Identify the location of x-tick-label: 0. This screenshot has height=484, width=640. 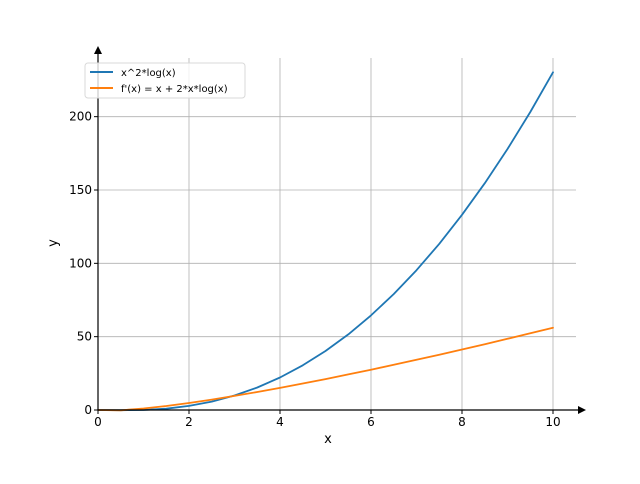
(98, 422).